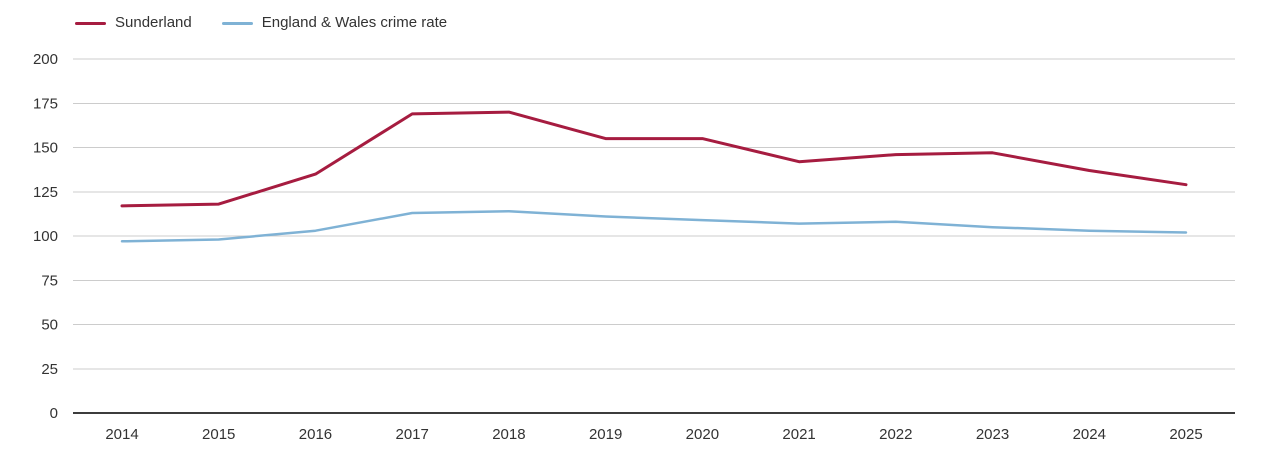  Describe the element at coordinates (1089, 434) in the screenshot. I see `x-axis-tick-label: 2024` at that location.